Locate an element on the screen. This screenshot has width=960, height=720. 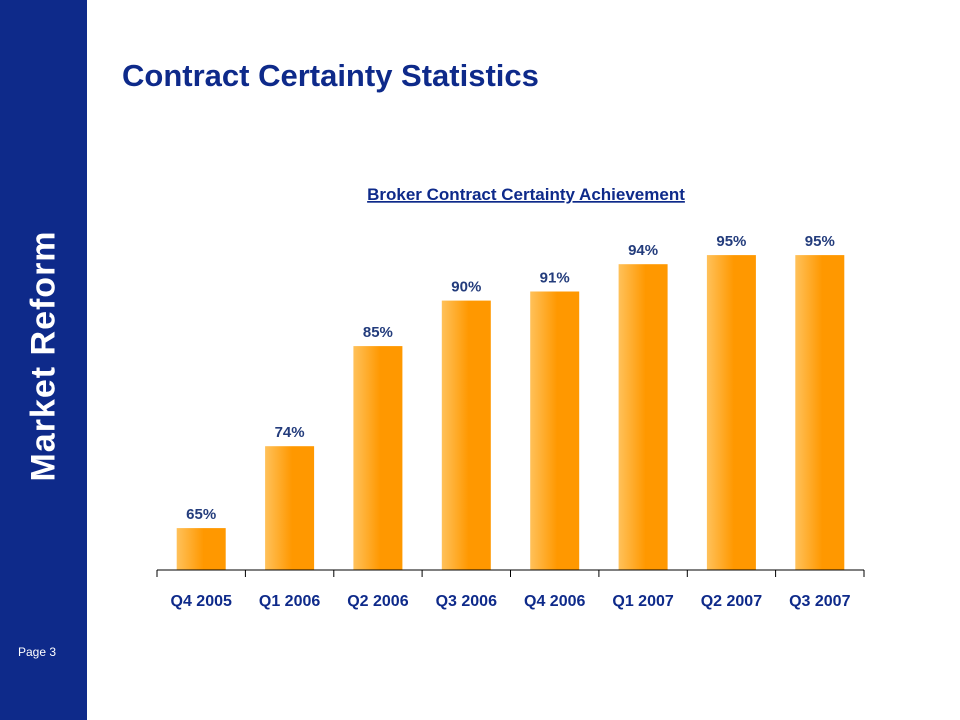
bar-q3-2006 is located at coordinates (466, 435).